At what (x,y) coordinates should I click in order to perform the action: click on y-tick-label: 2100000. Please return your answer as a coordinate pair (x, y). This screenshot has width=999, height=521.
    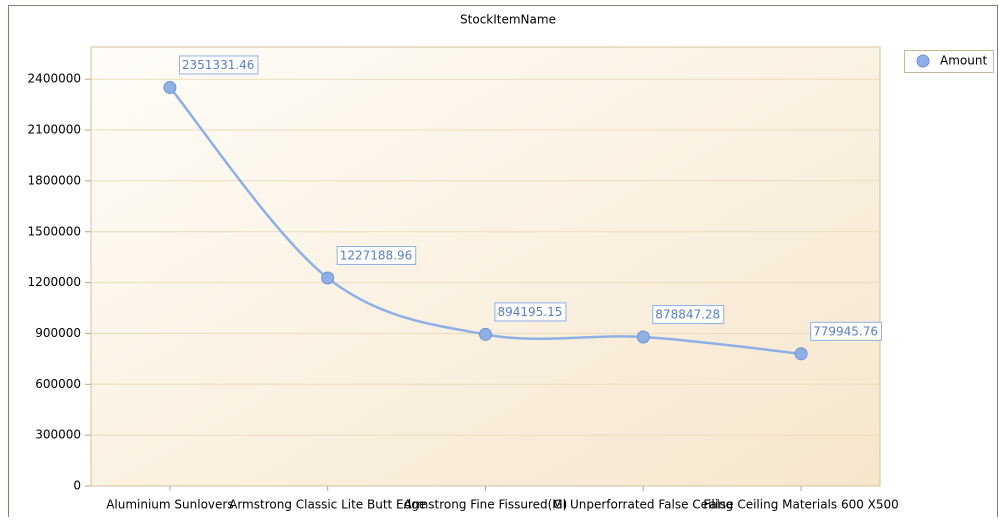
    Looking at the image, I should click on (54, 130).